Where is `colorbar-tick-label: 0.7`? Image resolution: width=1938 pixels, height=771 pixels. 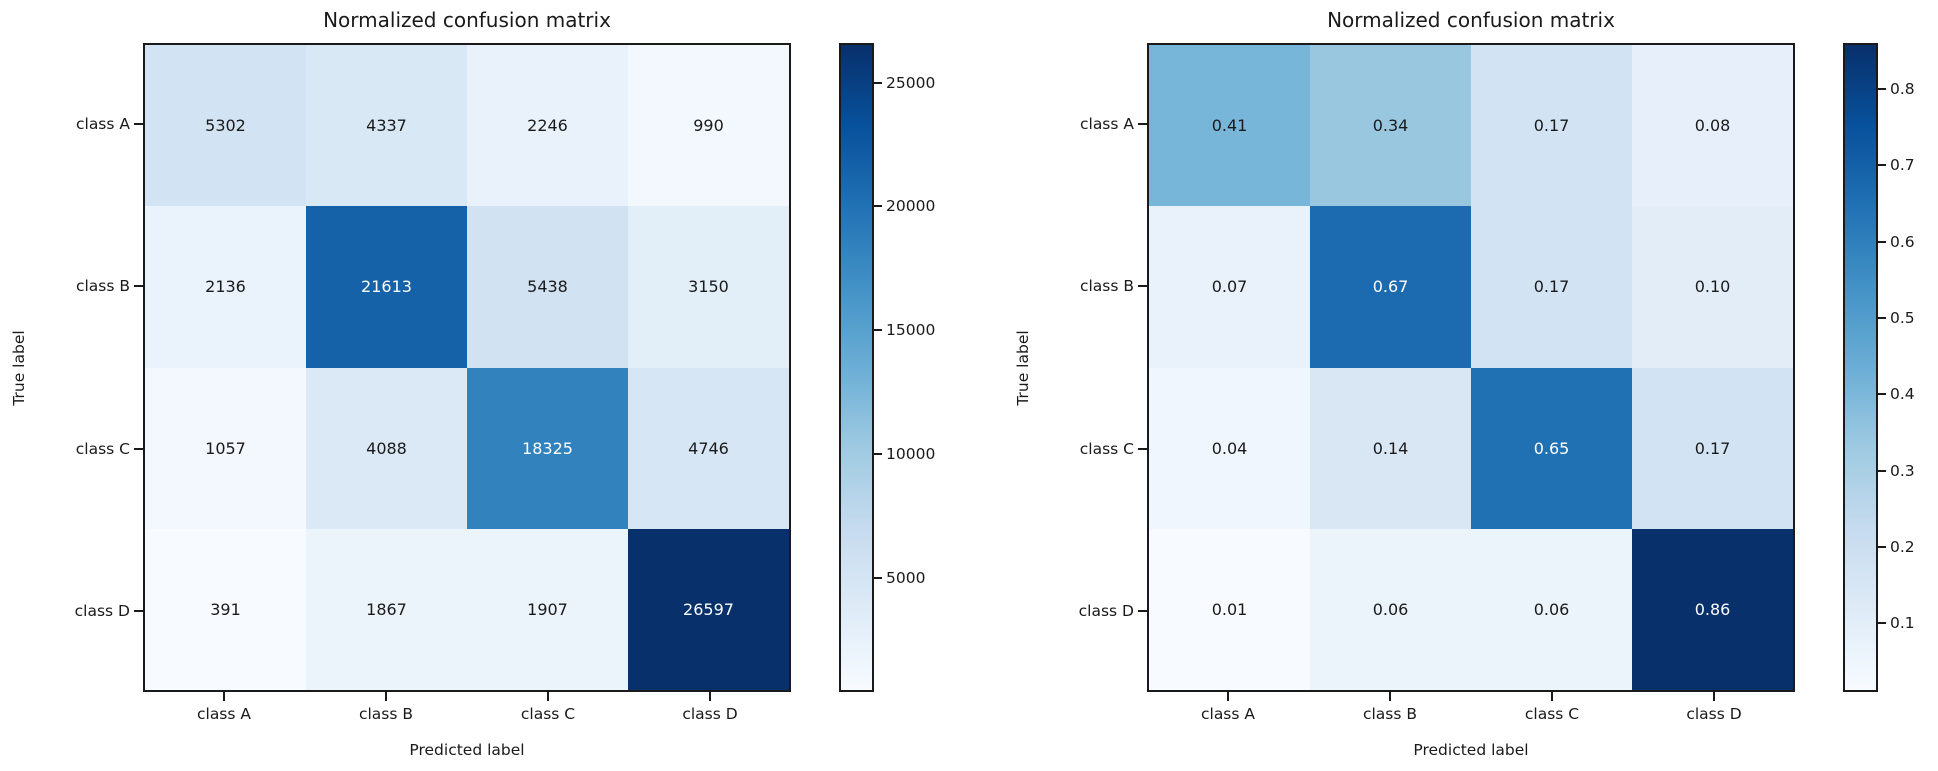
colorbar-tick-label: 0.7 is located at coordinates (1902, 165).